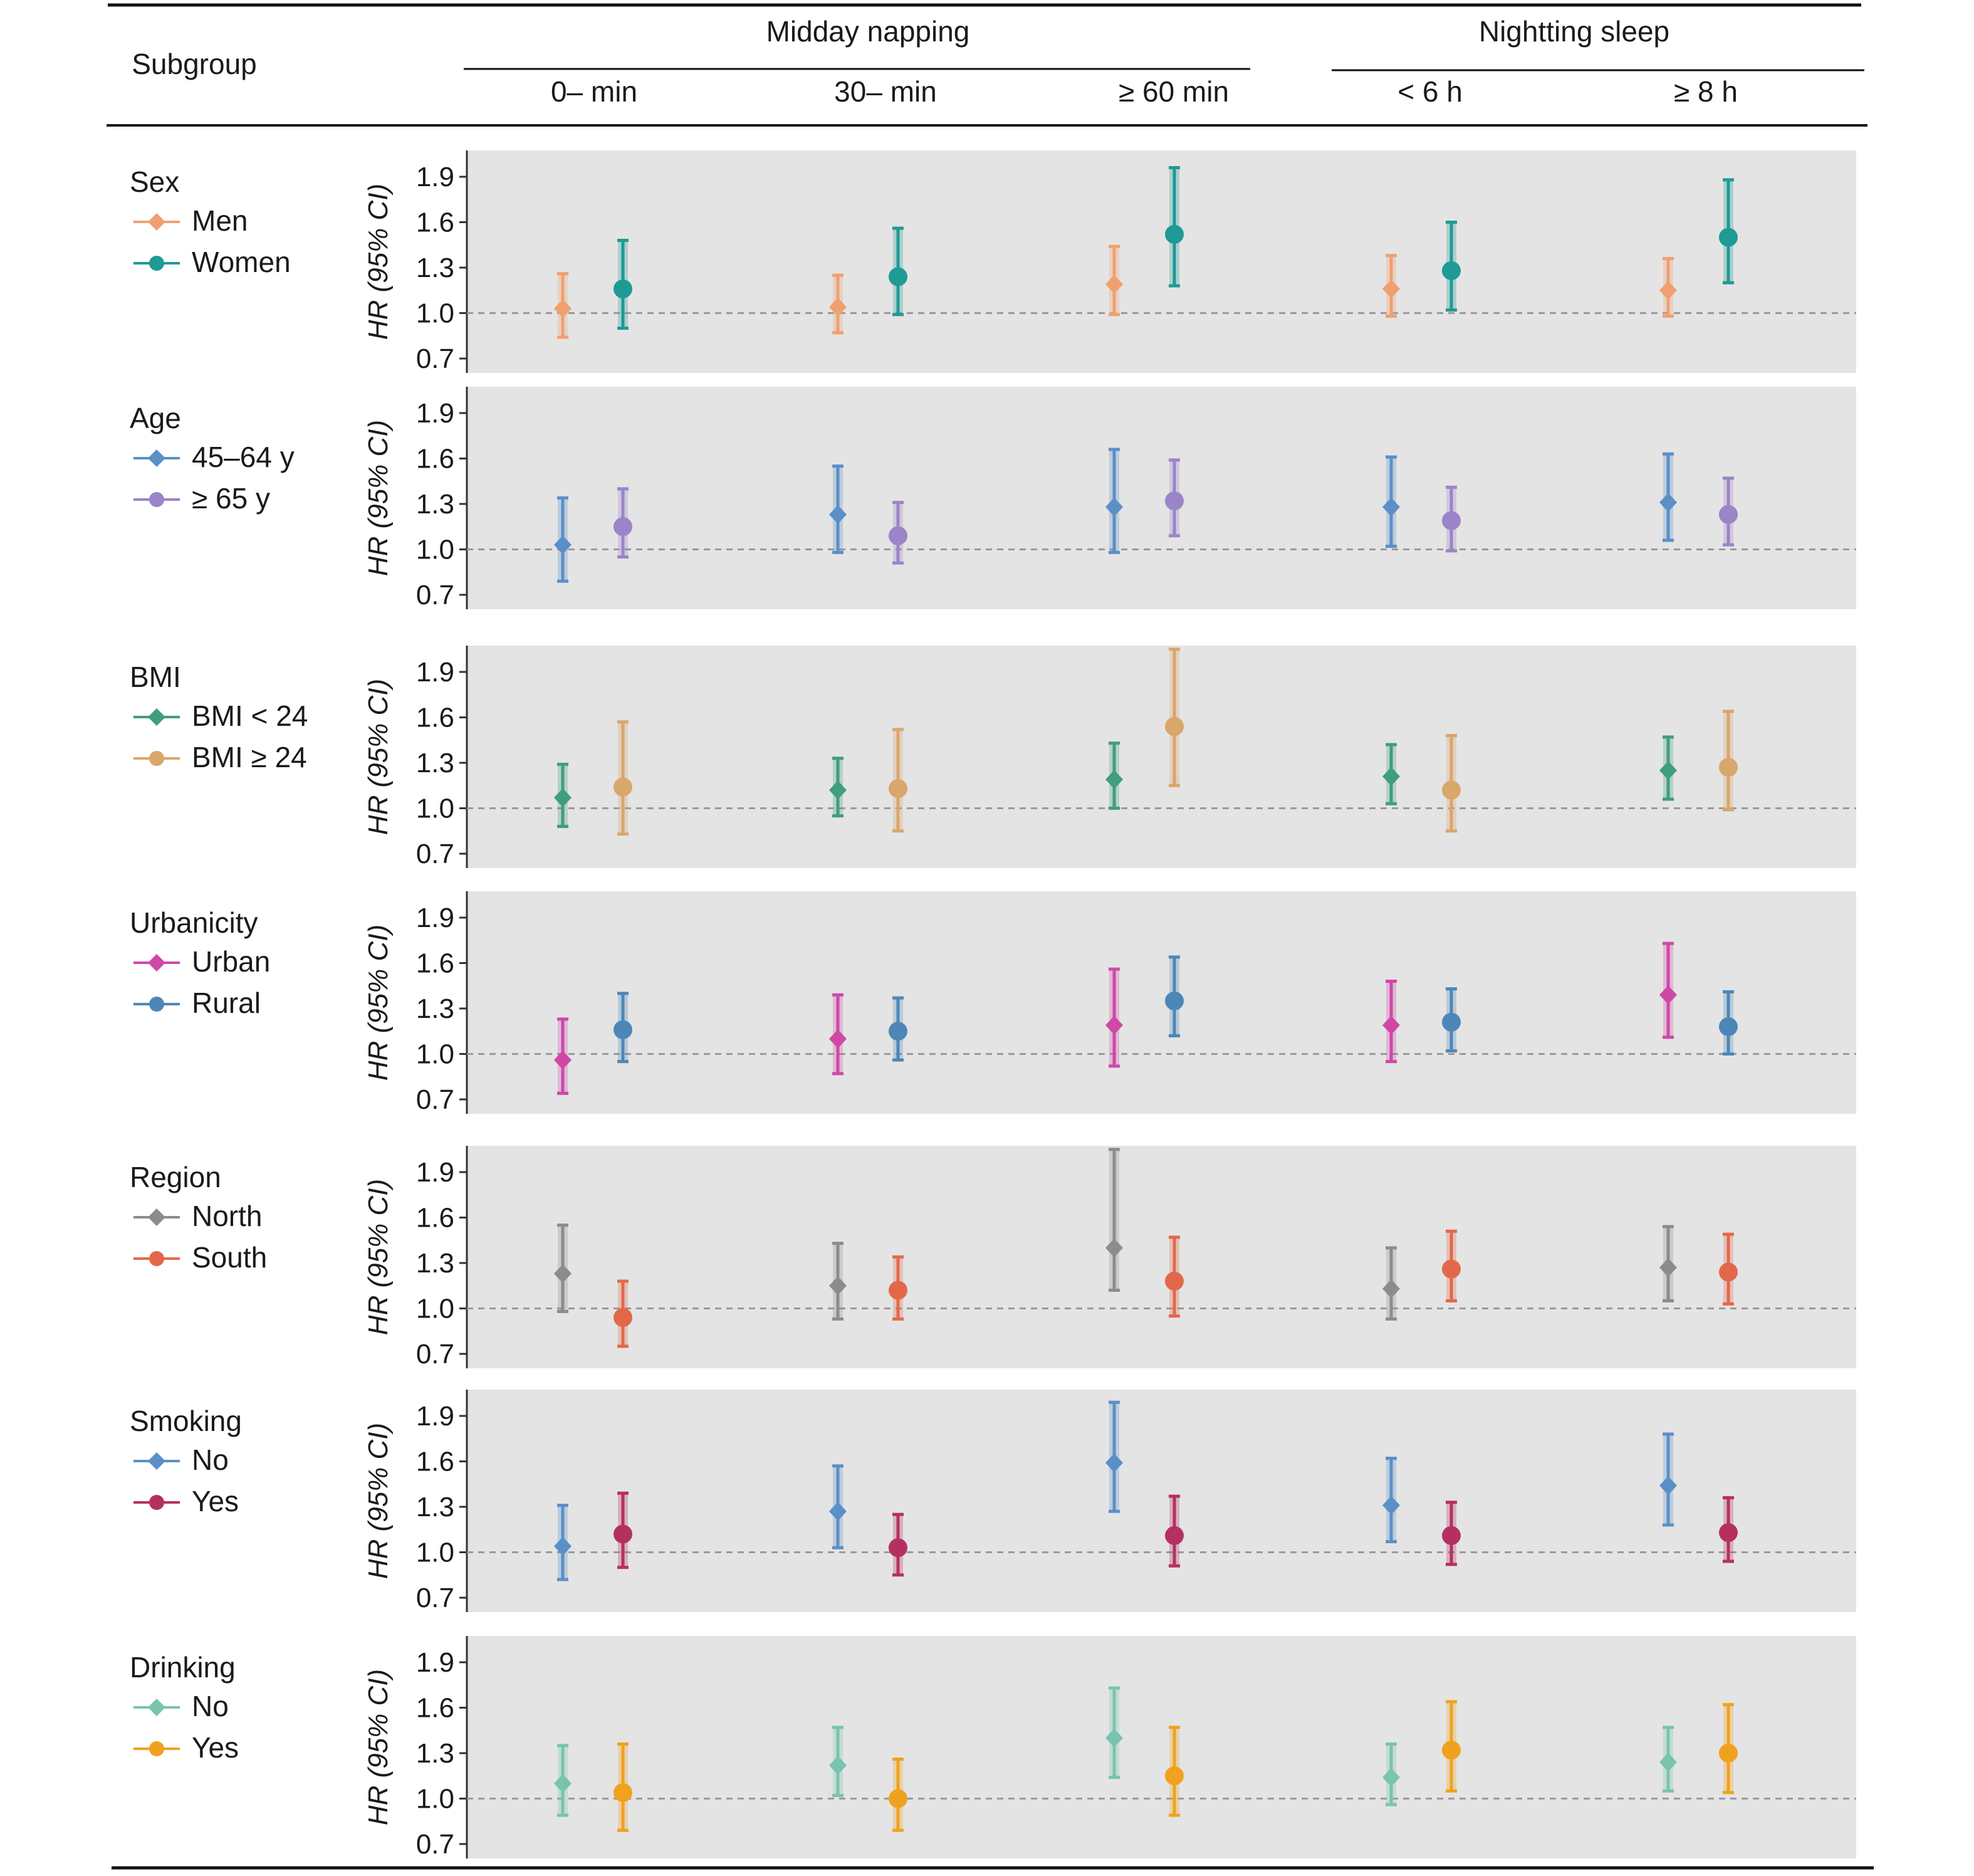 This screenshot has height=1876, width=1974. What do you see at coordinates (176, 1177) in the screenshot?
I see `panel-title: Region` at bounding box center [176, 1177].